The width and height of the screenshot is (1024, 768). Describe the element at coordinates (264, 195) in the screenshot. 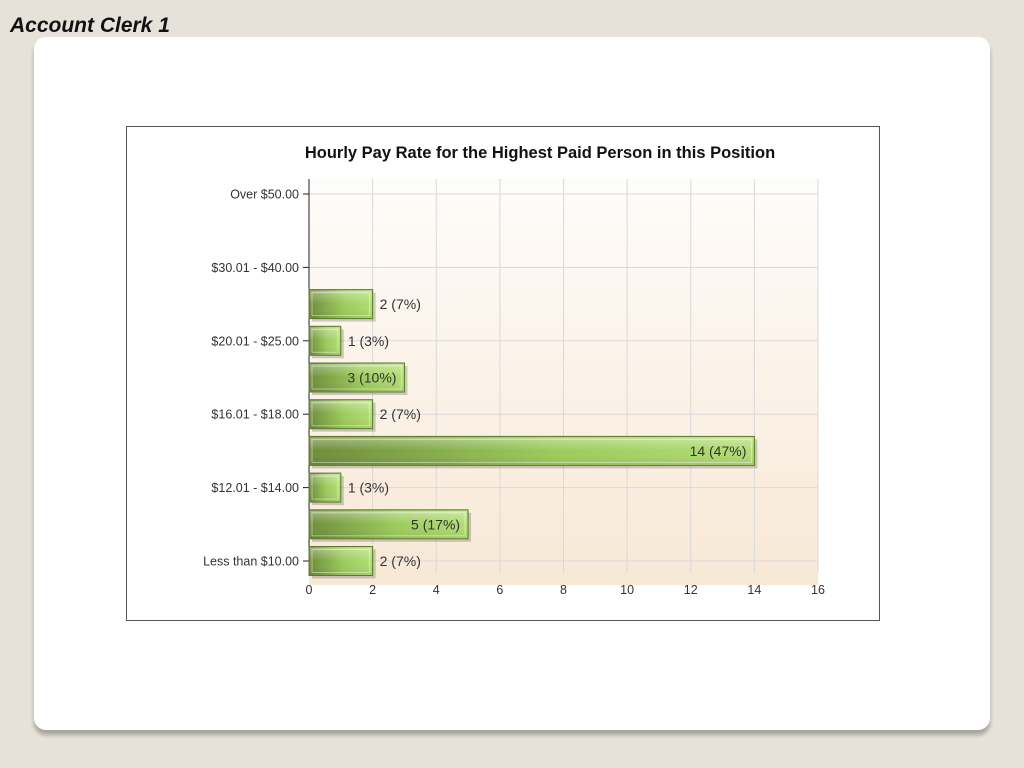

I see `y-tick-label: Over $50.00` at that location.